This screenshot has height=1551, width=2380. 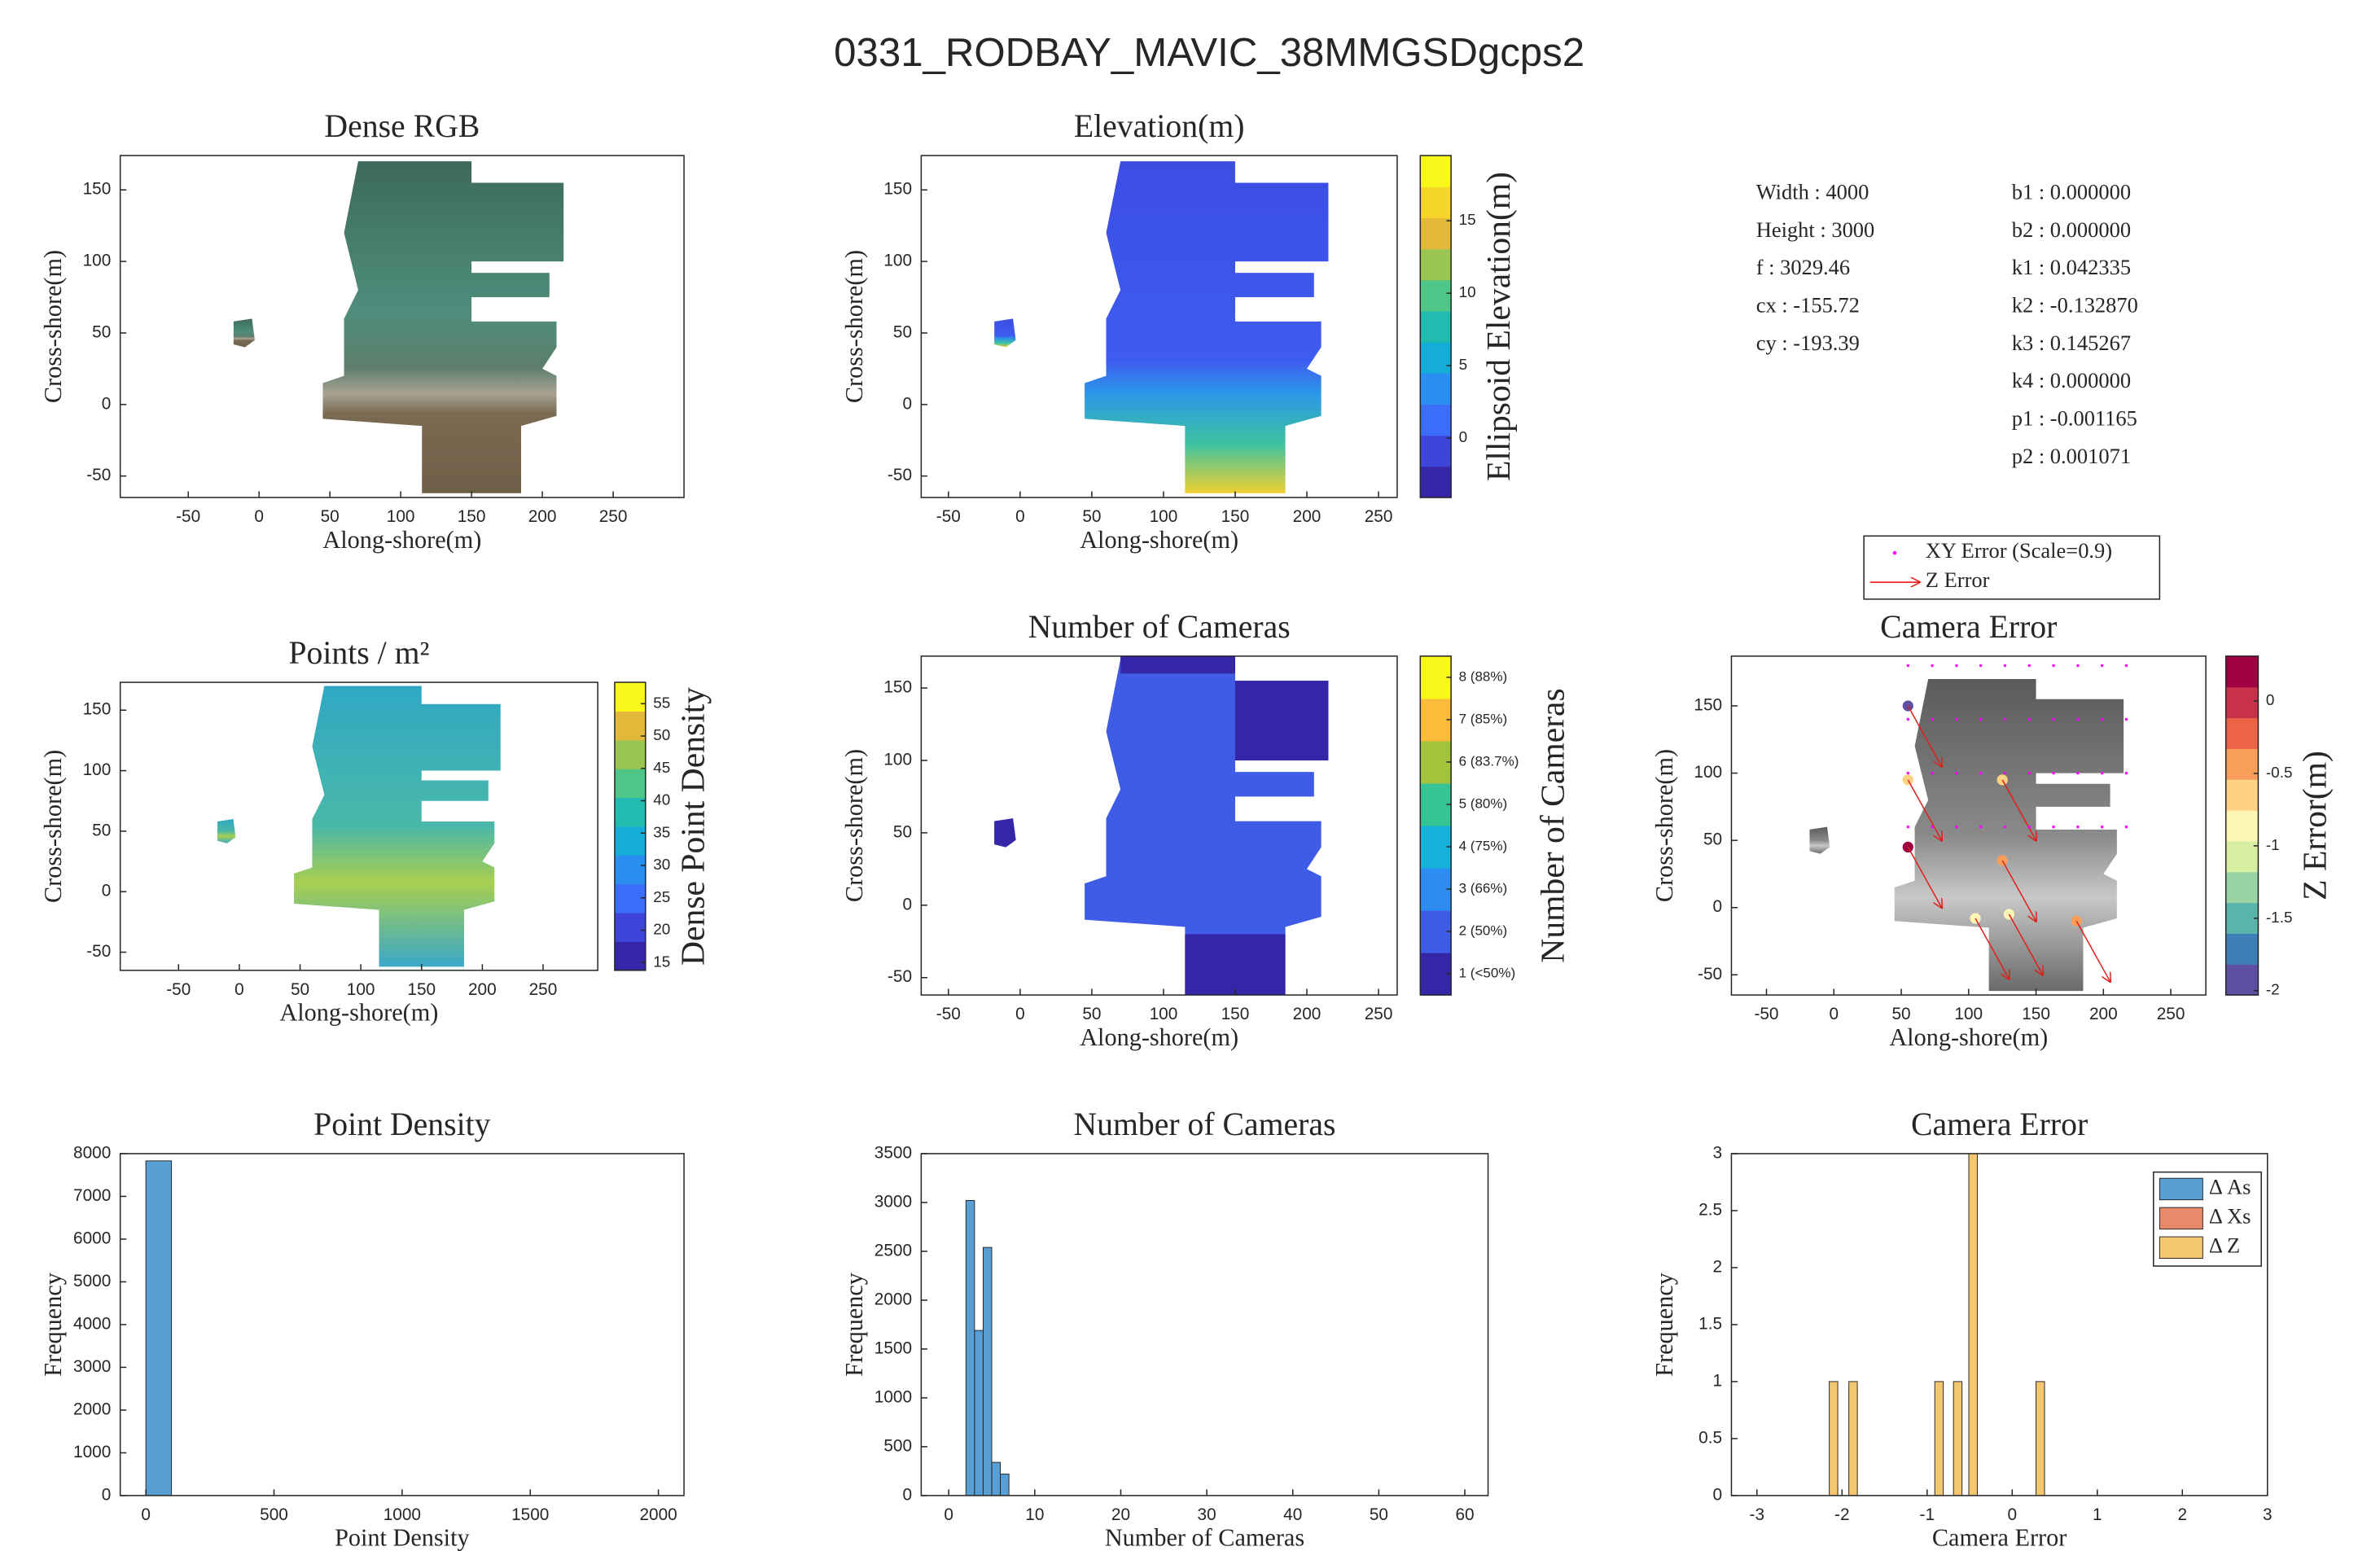 I want to click on colorbar-label: Number of Cameras, so click(x=1552, y=825).